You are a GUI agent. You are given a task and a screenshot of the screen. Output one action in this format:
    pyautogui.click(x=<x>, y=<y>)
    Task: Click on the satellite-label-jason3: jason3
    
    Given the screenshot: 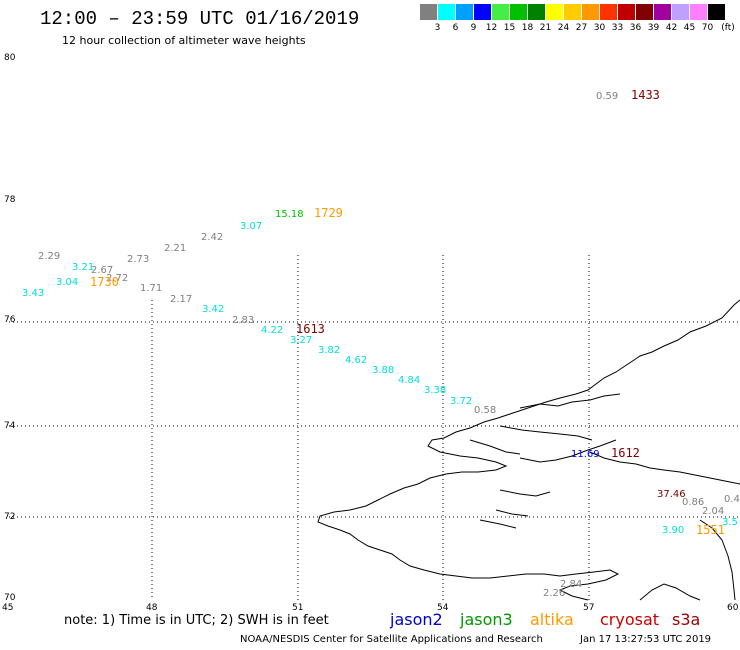 What is the action you would take?
    pyautogui.click(x=486, y=619)
    